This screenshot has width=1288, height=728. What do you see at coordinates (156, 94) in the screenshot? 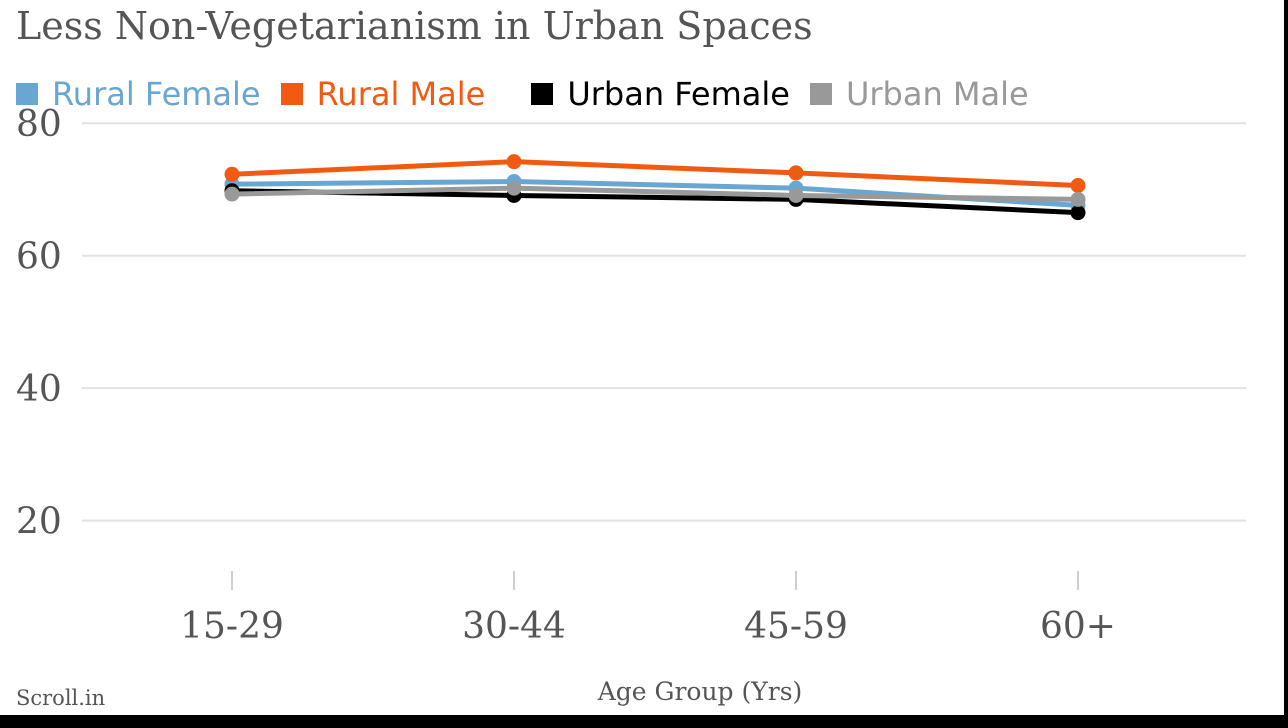
I see `legend-label: Rural Female` at bounding box center [156, 94].